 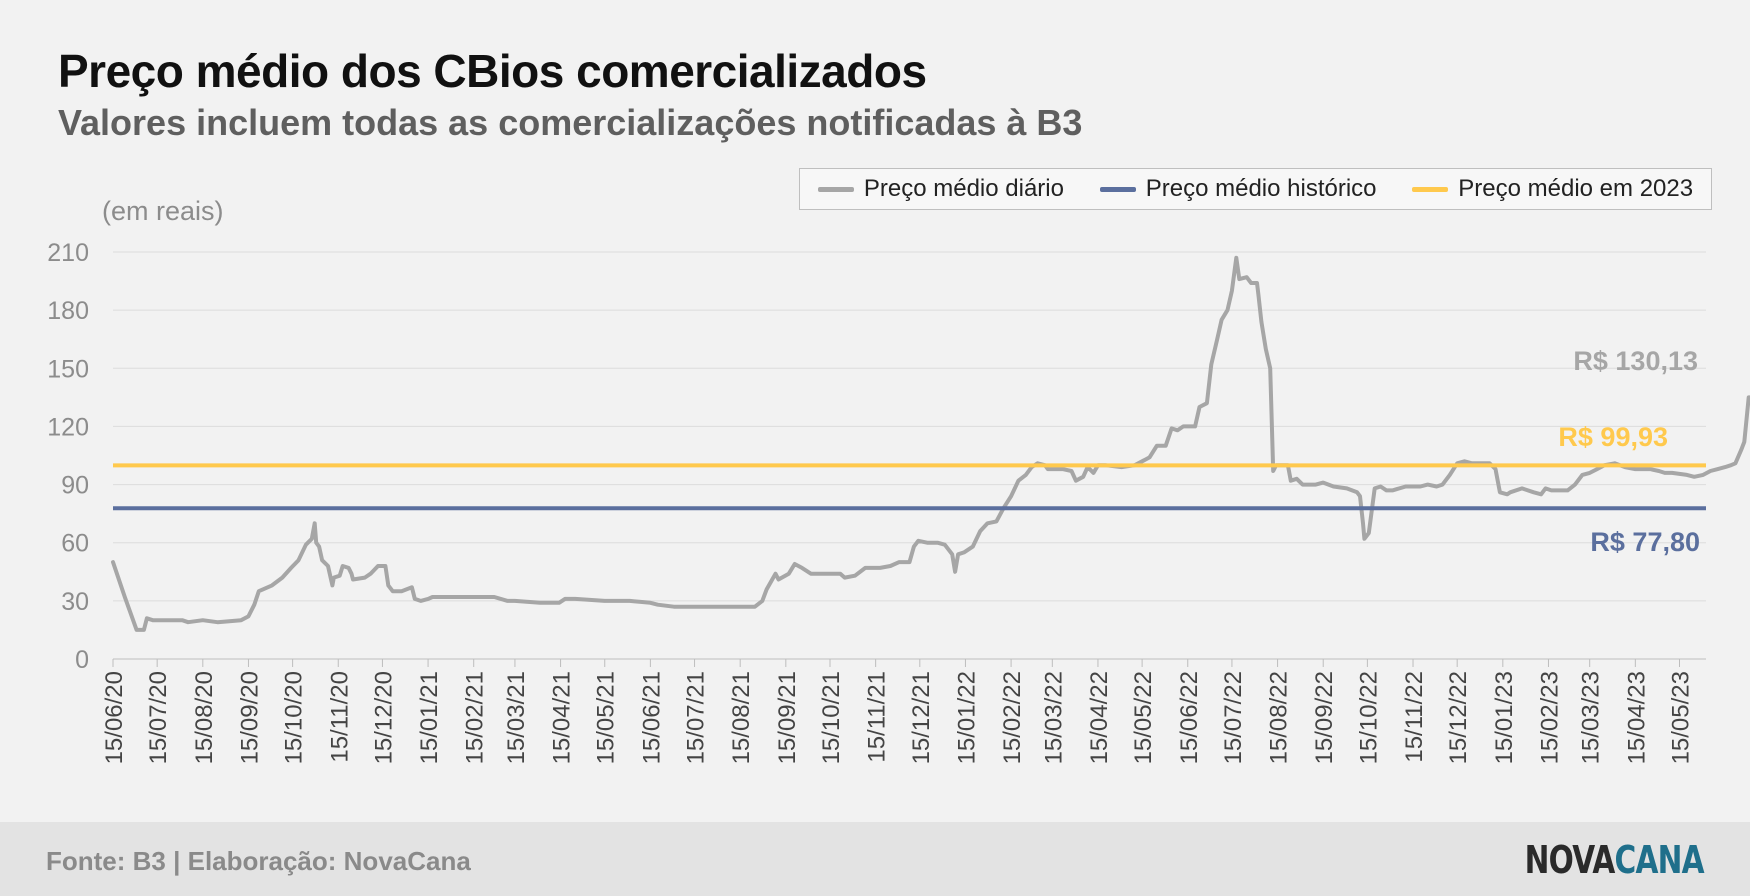 What do you see at coordinates (787, 717) in the screenshot?
I see `x-tick-label-15: 15/09/21` at bounding box center [787, 717].